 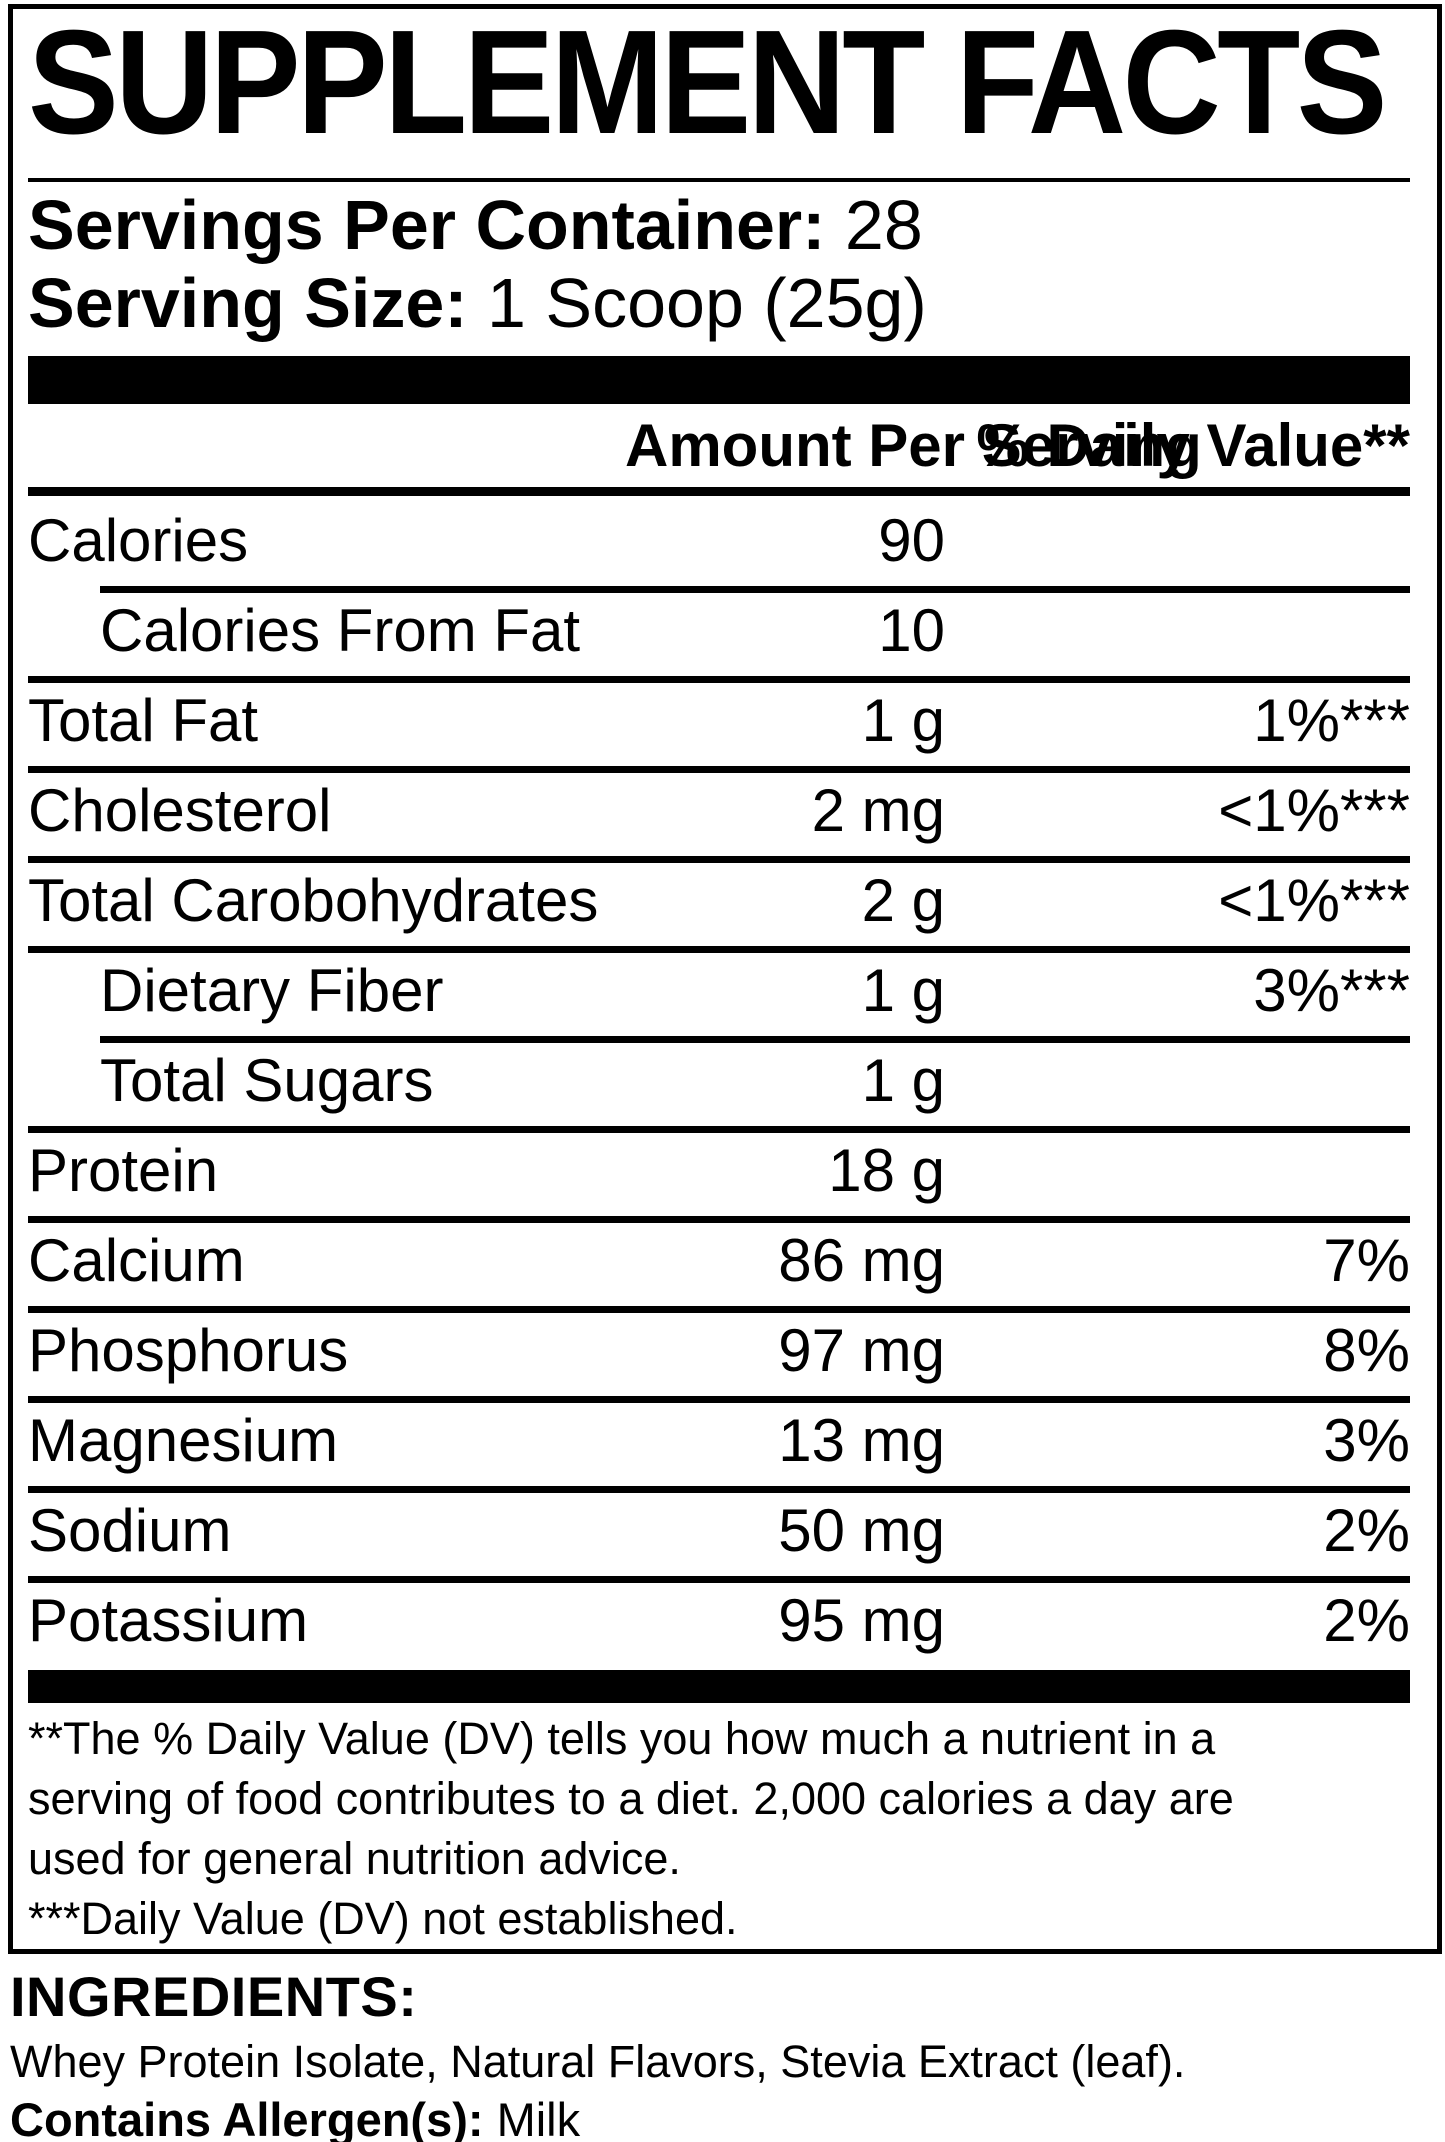 I want to click on serving-size-value: 1 Scoop (25g), so click(x=707, y=303).